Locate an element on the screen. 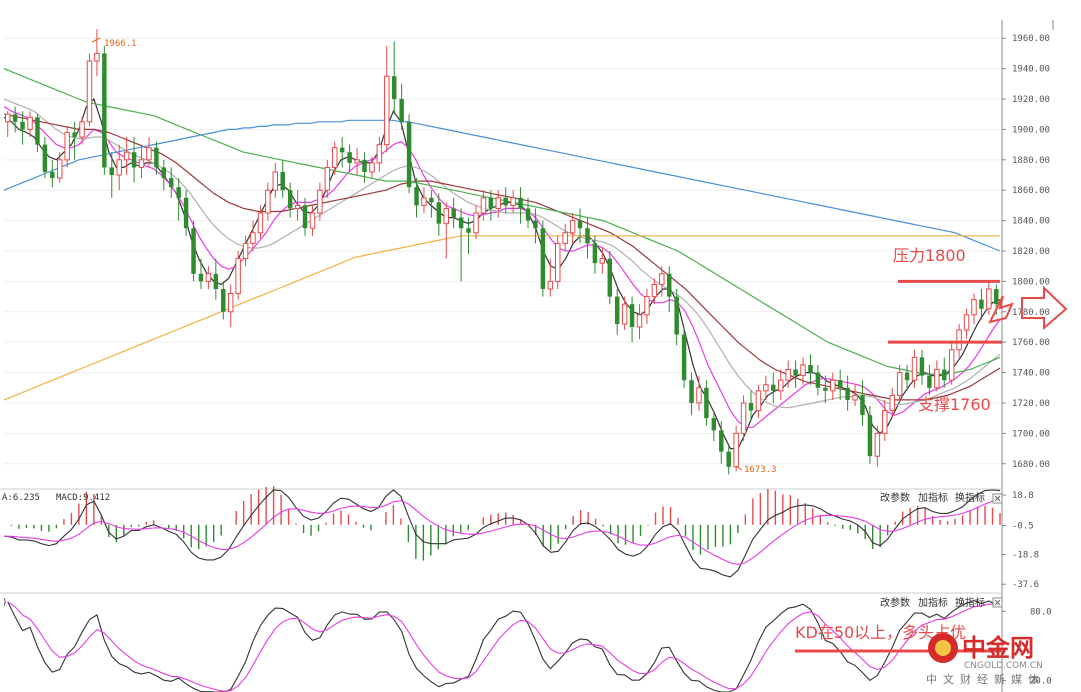 The height and width of the screenshot is (692, 1081). high-marker-label: 1966.1 is located at coordinates (120, 44).